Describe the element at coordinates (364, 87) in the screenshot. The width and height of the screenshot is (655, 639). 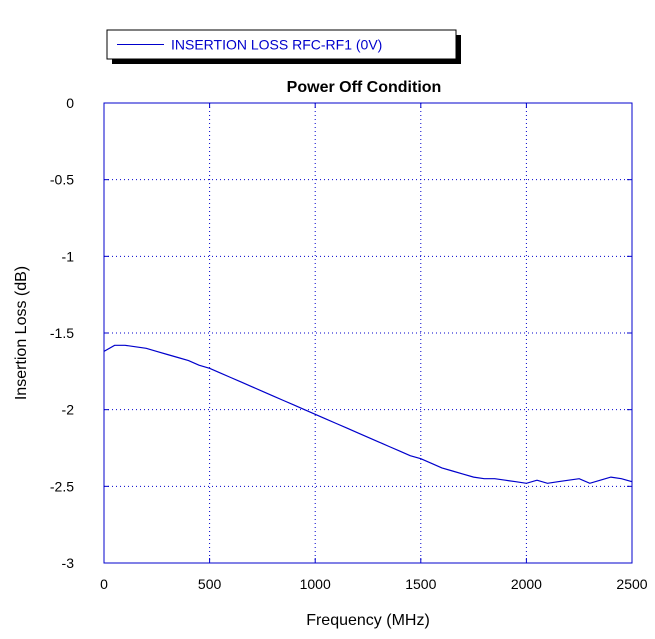
I see `chart-title: Power Off Condition` at that location.